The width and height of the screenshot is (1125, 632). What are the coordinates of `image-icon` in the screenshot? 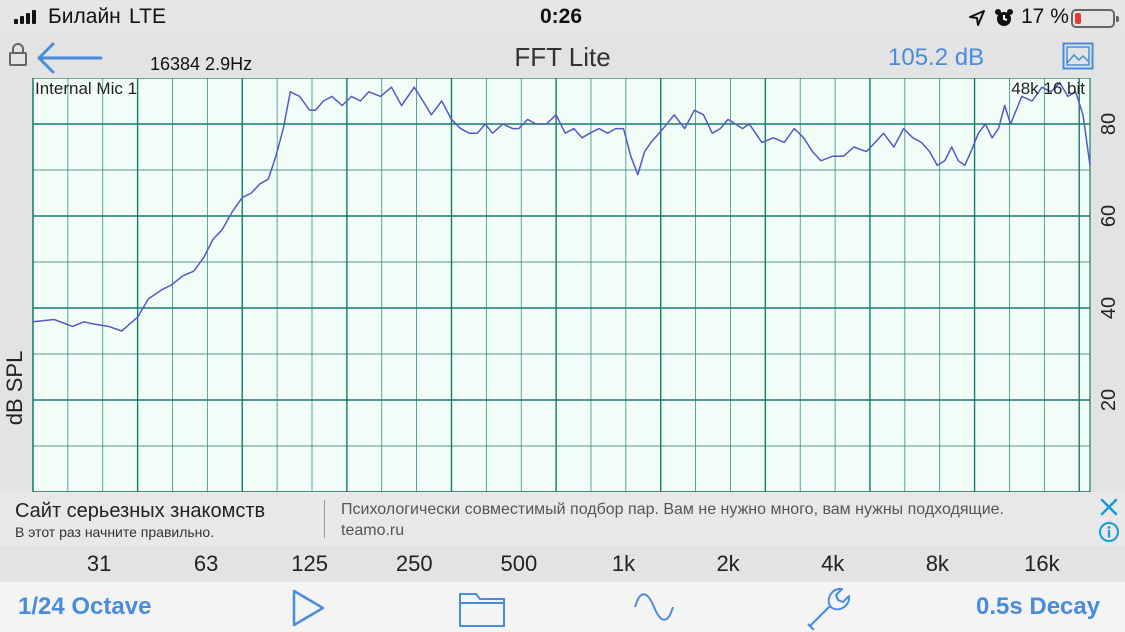 It's located at (1078, 56).